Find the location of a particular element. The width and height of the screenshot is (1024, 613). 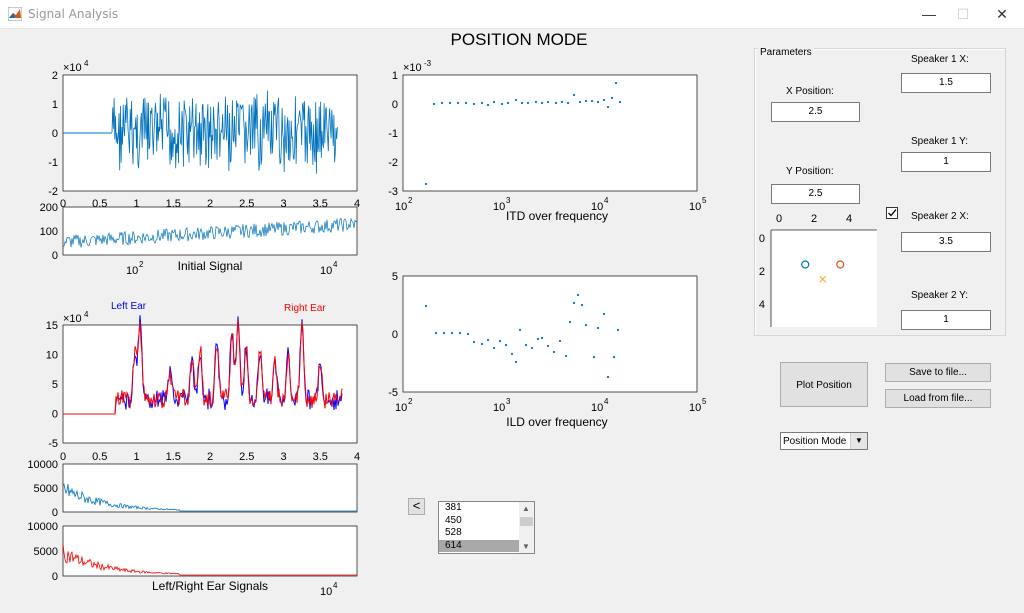

chevron-down-icon: ▼ is located at coordinates (858, 441).